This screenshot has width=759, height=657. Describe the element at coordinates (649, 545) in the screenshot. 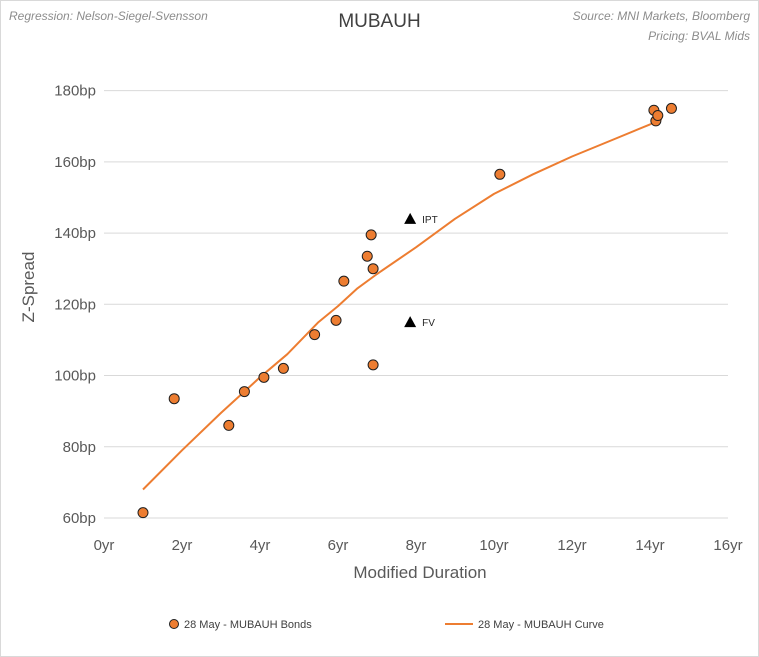

I see `x-tick-label: 14yr` at that location.